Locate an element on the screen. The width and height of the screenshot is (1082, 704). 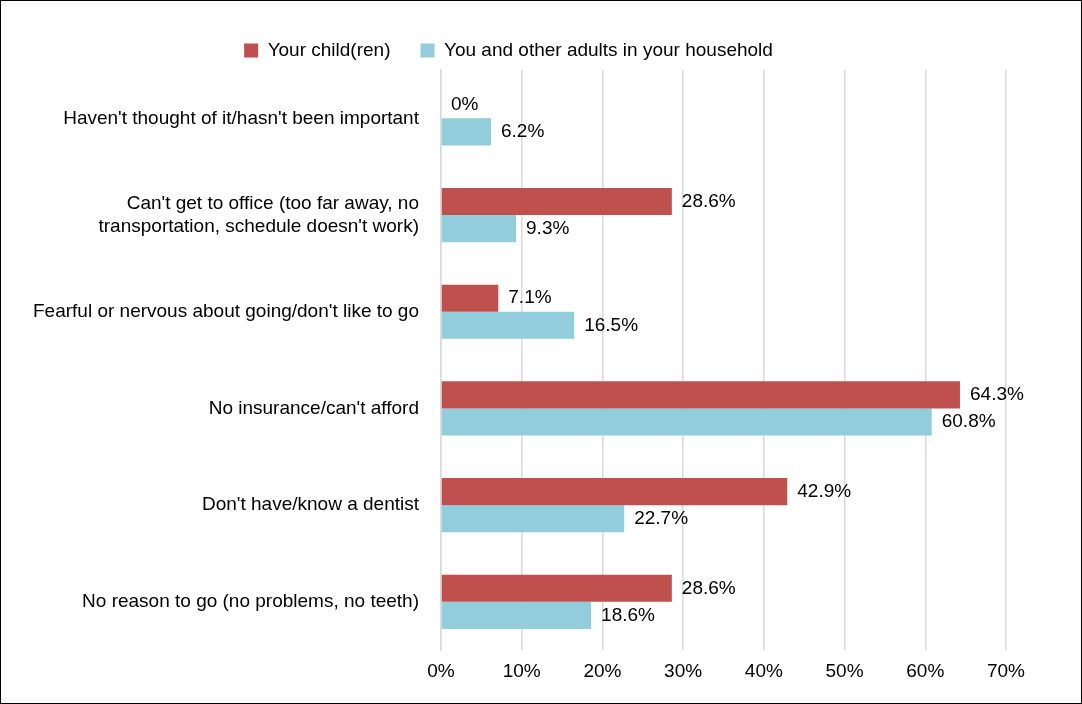
data-label: 9.3% is located at coordinates (548, 227).